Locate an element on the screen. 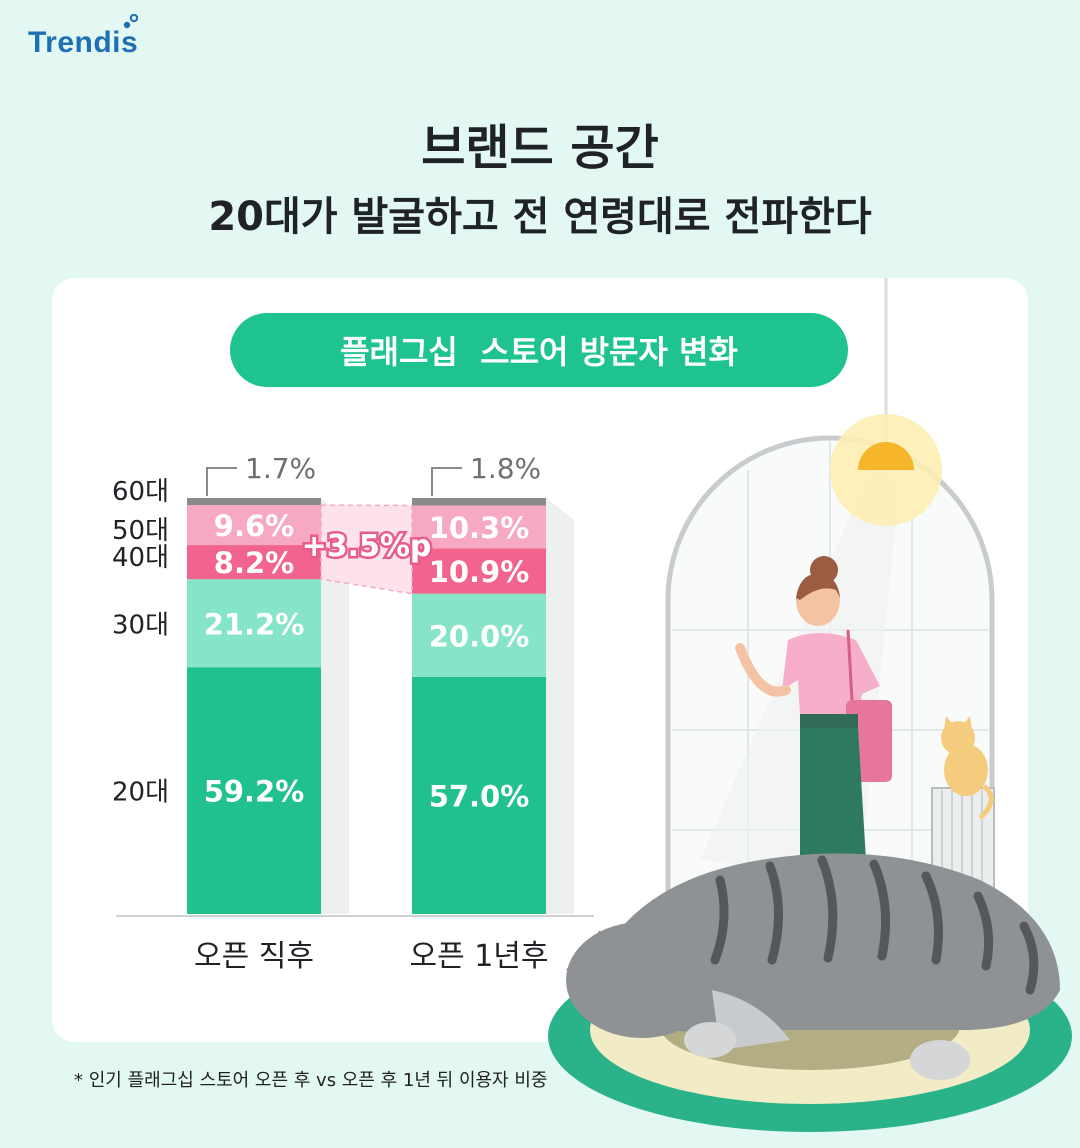  change-band is located at coordinates (366, 549).